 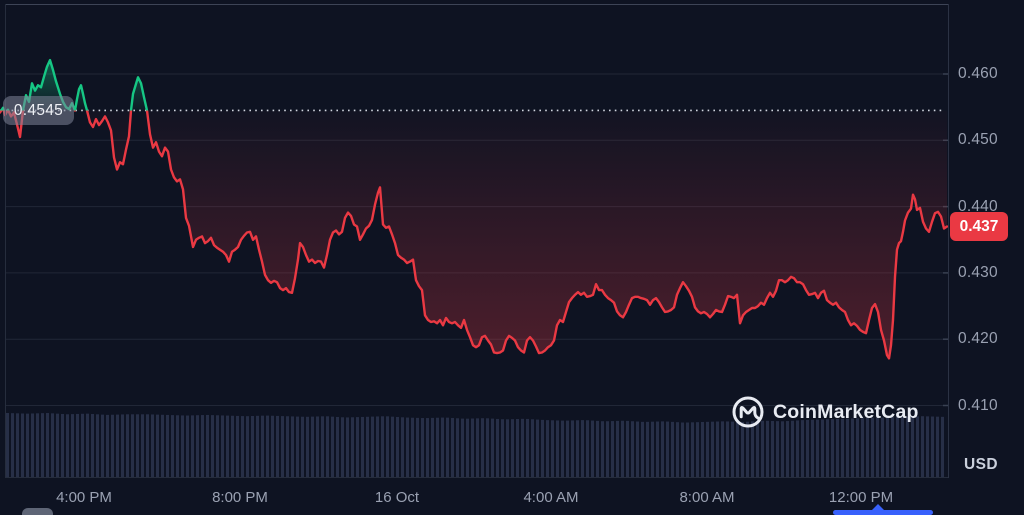 I want to click on scroll-left-handle, so click(x=37, y=511).